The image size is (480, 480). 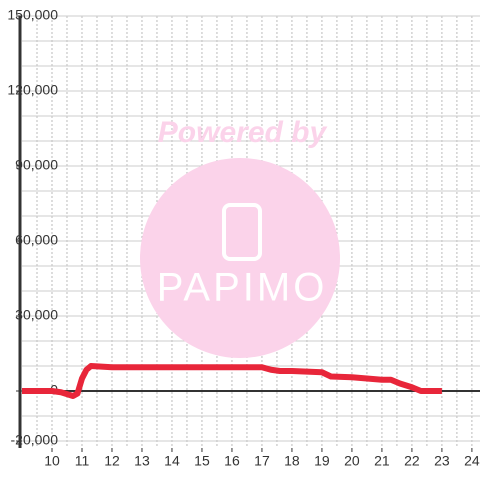 What do you see at coordinates (52, 461) in the screenshot?
I see `x-tick-label: 10` at bounding box center [52, 461].